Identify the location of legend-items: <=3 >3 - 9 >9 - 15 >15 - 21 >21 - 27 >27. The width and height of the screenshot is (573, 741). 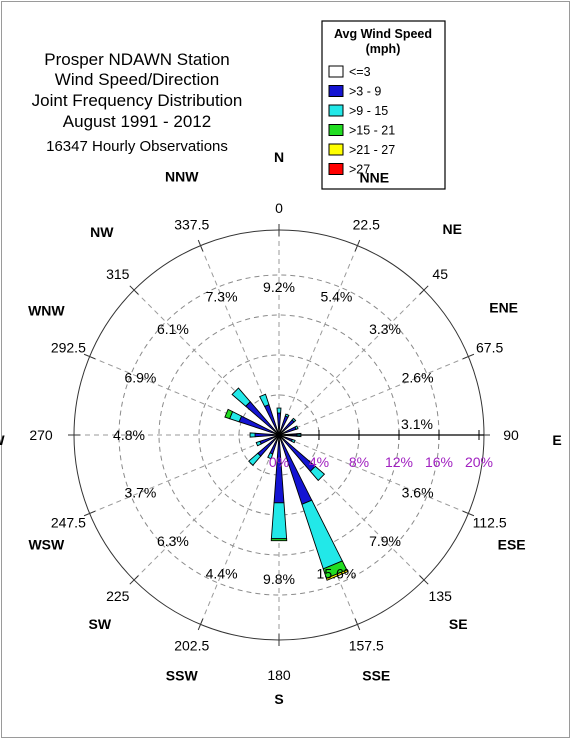
(361, 121).